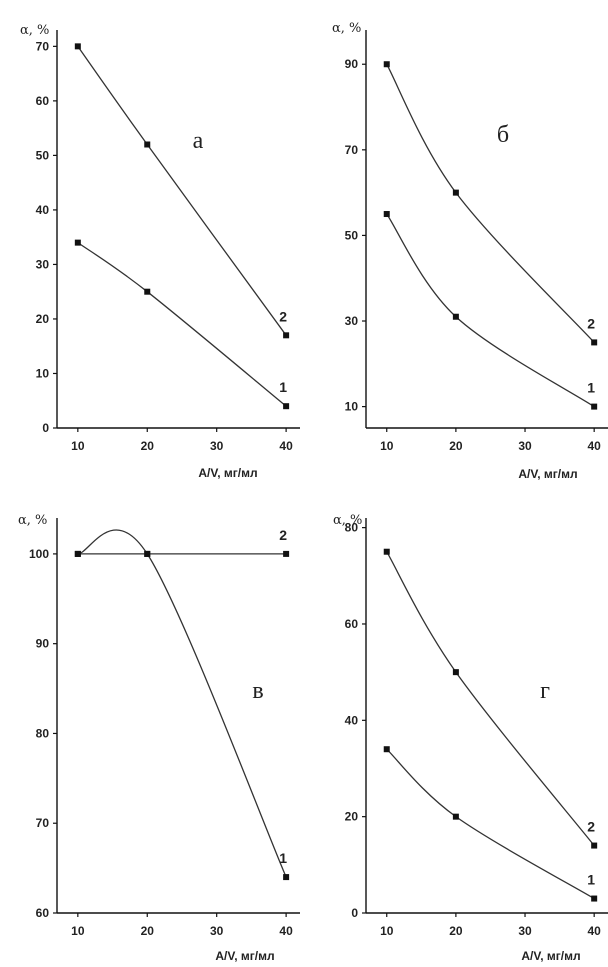 The image size is (608, 967). I want to click on panel-letter: в, so click(257, 691).